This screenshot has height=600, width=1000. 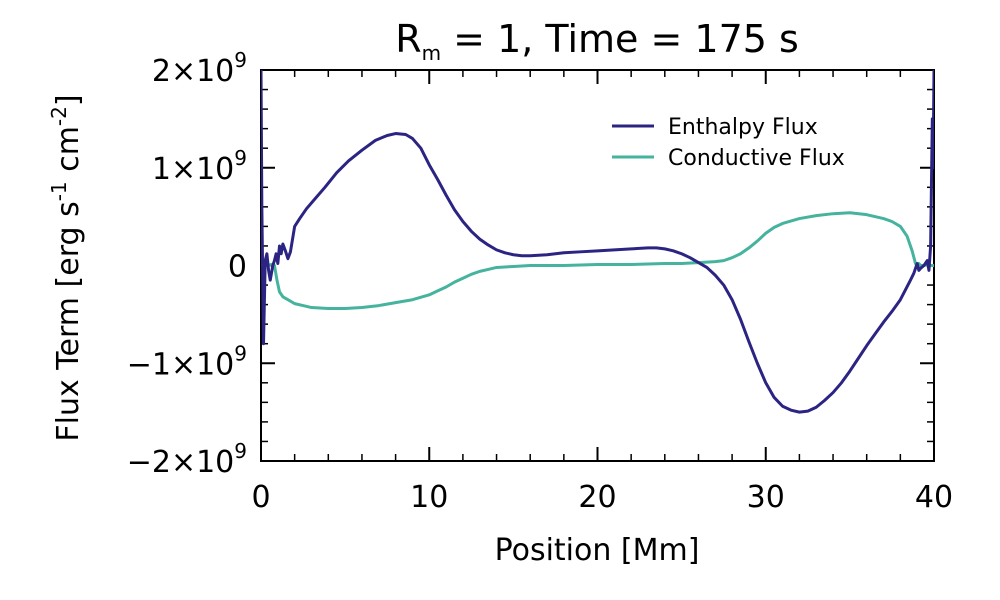 I want to click on x-tick-label: 30, so click(x=766, y=497).